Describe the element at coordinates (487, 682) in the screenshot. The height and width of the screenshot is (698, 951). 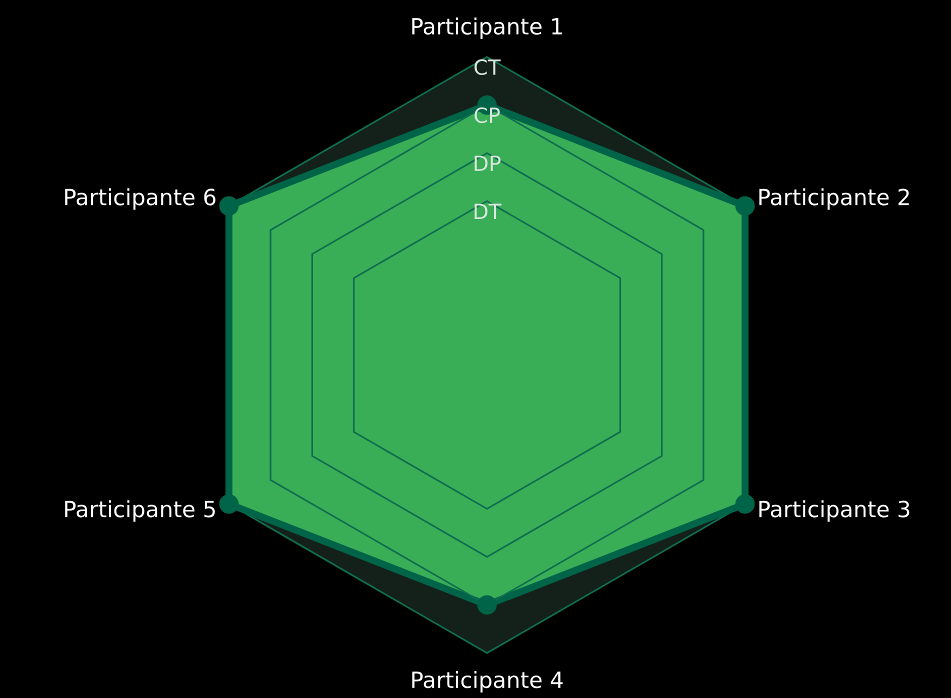
I see `spoke-label: Participante 4` at that location.